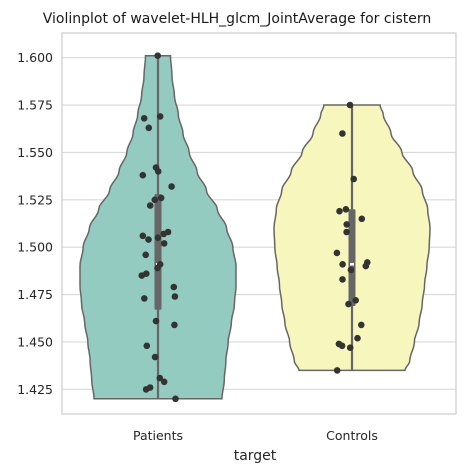 Image resolution: width=472 pixels, height=473 pixels. What do you see at coordinates (158, 435) in the screenshot?
I see `x-tick-label: Patients` at bounding box center [158, 435].